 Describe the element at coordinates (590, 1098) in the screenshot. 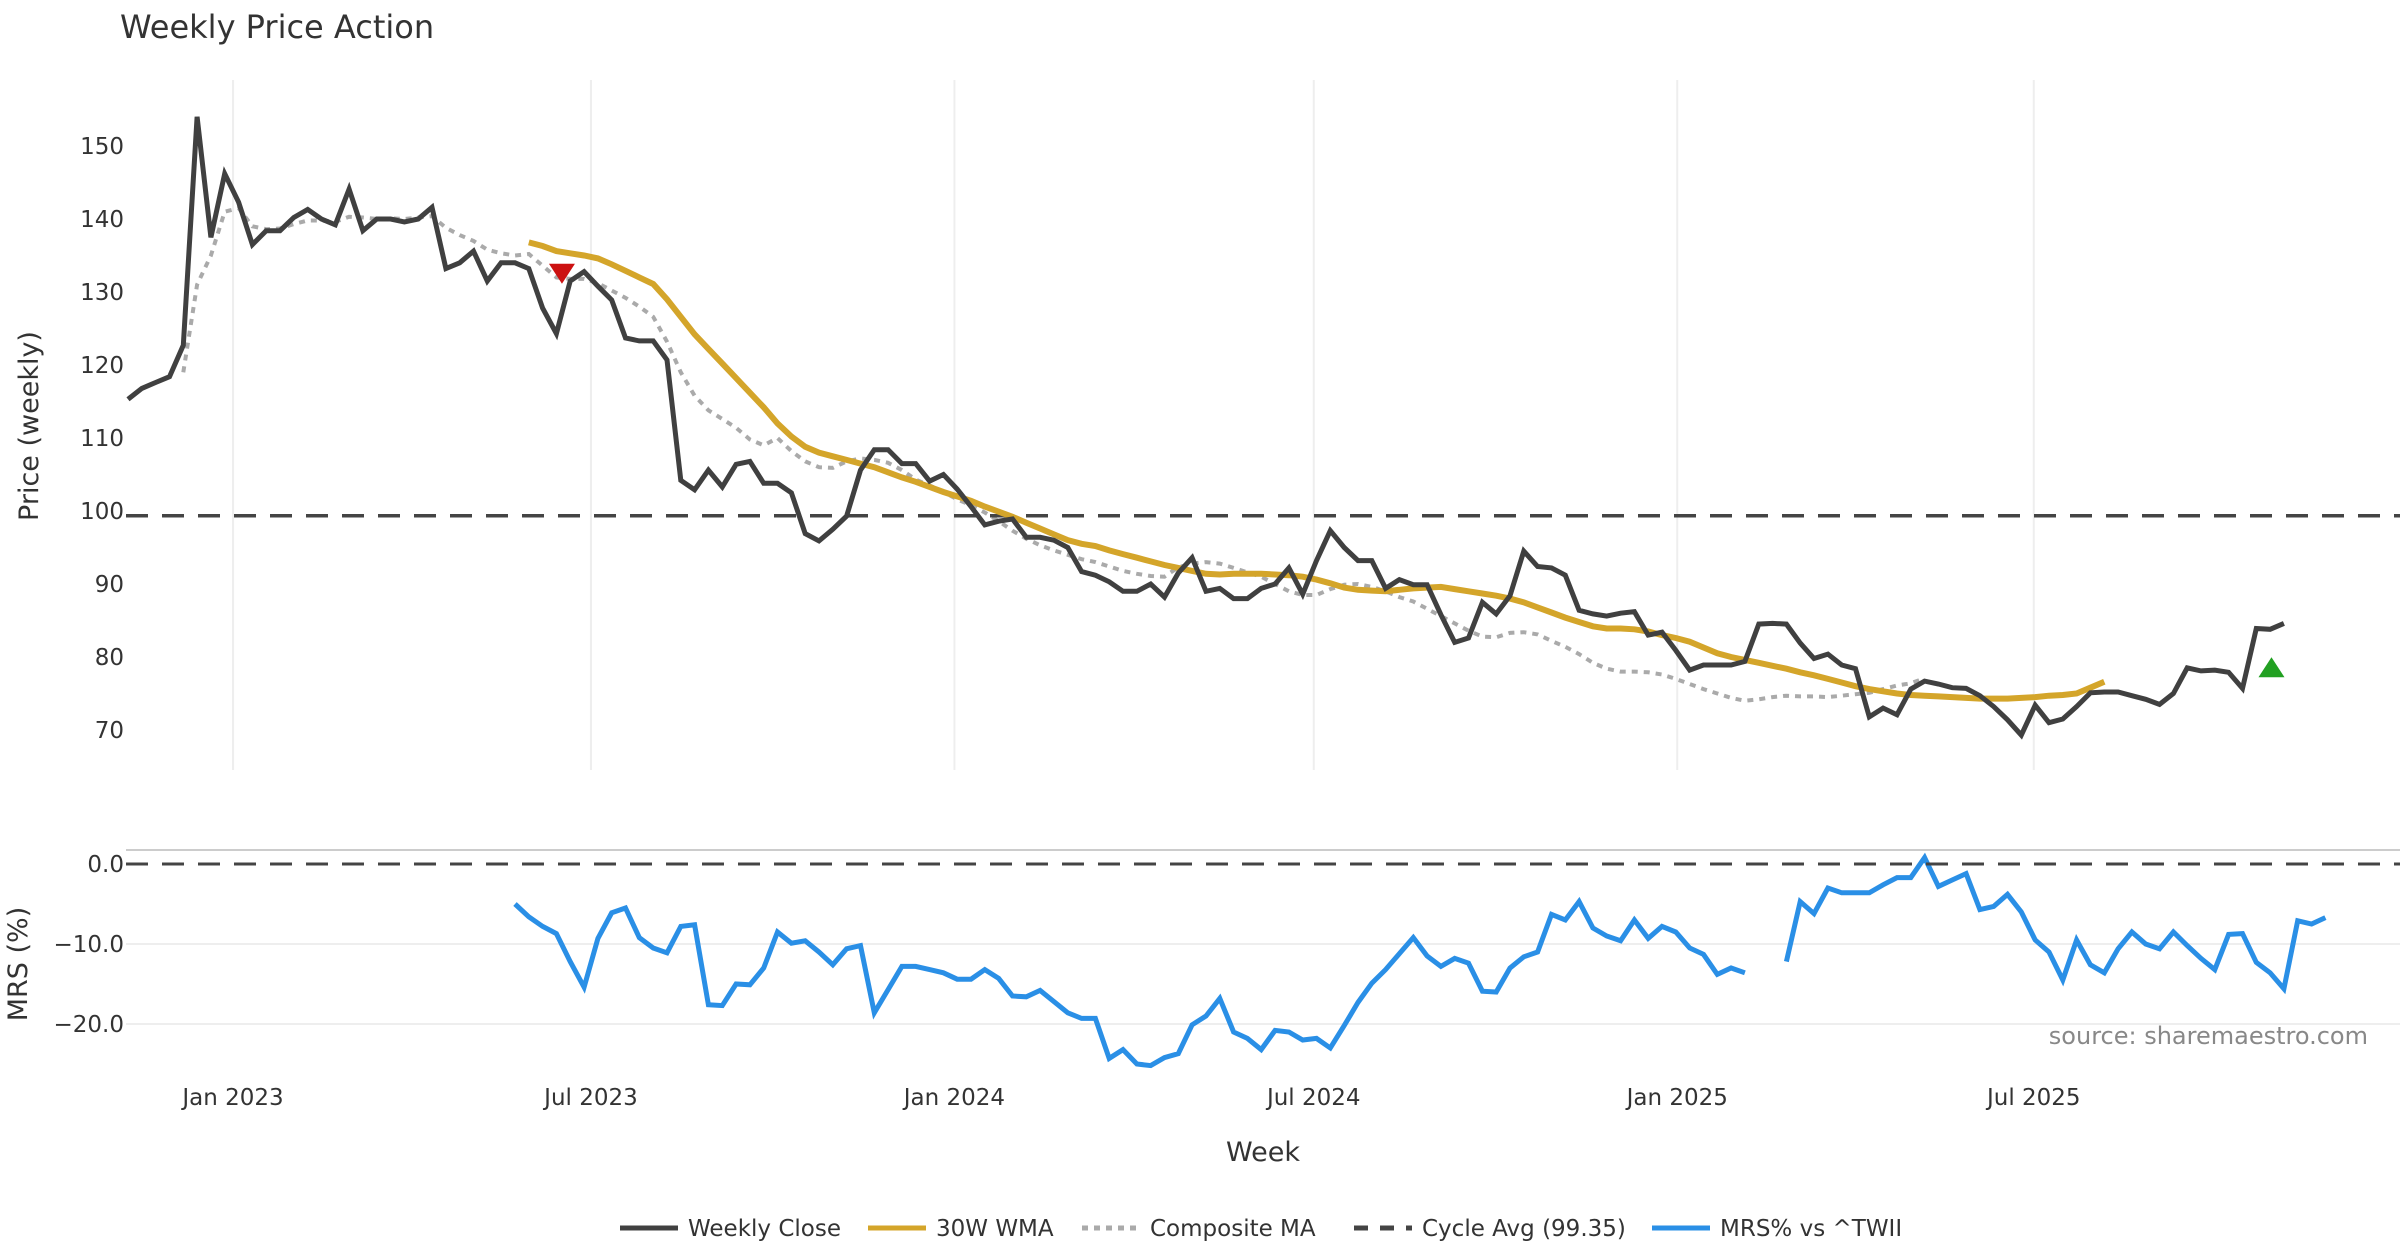

I see `x-tick-label: Jul 2023` at that location.